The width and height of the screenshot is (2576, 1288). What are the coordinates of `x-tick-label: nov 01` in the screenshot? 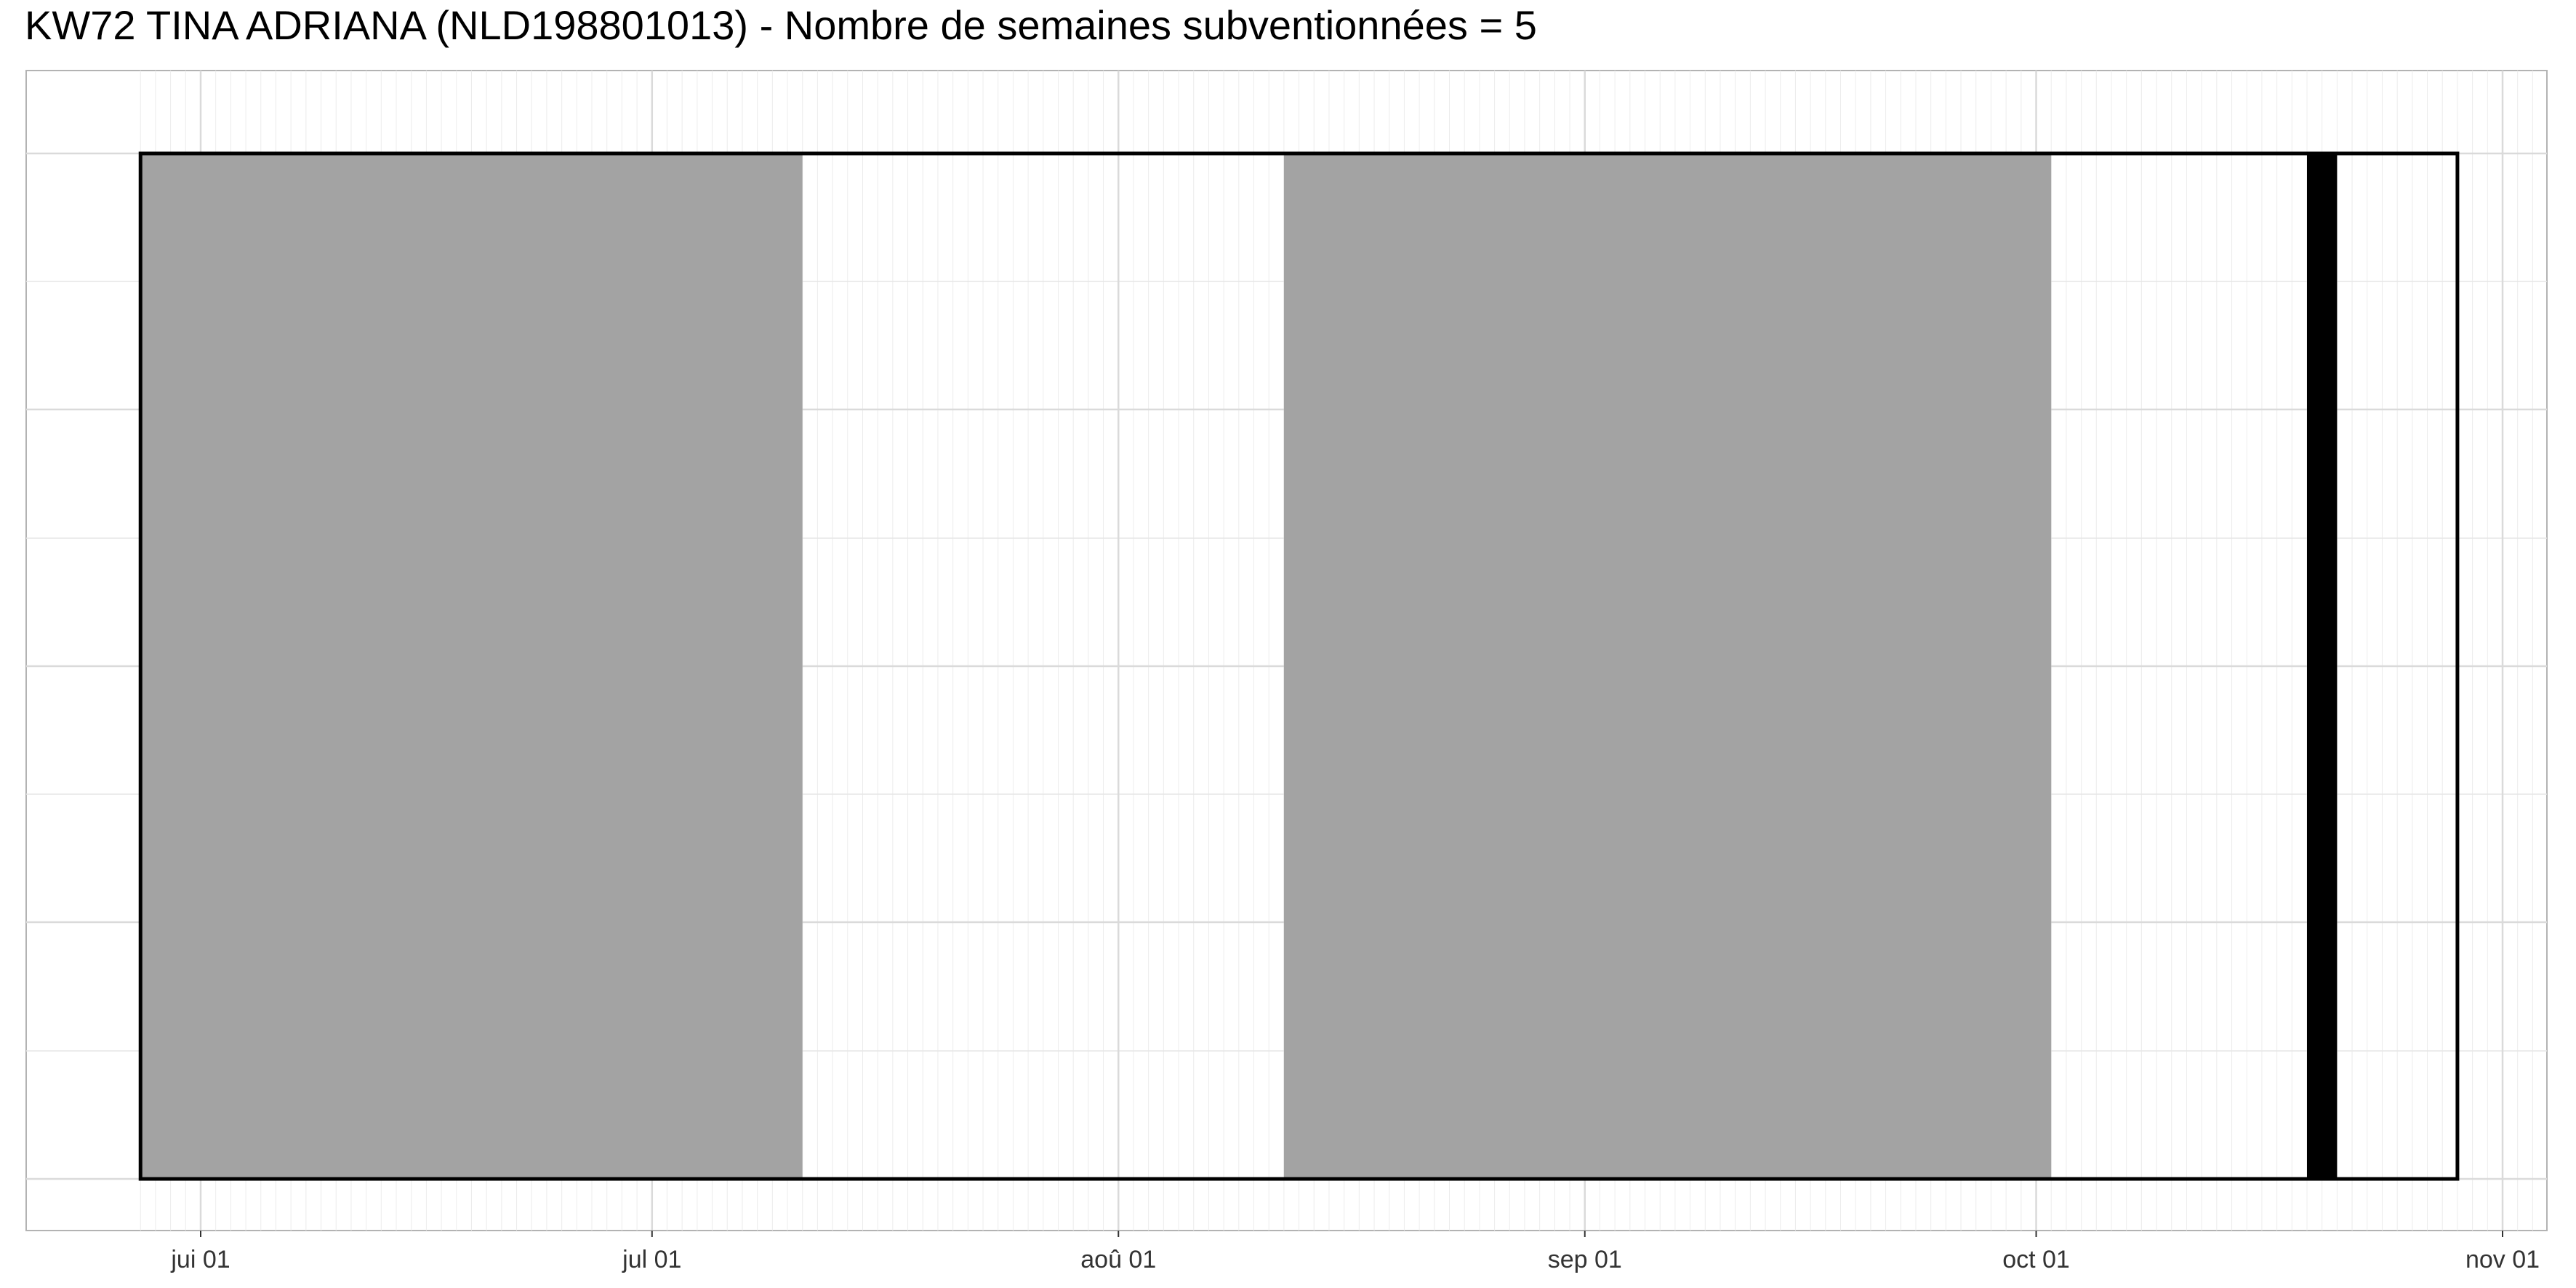 It's located at (2502, 1259).